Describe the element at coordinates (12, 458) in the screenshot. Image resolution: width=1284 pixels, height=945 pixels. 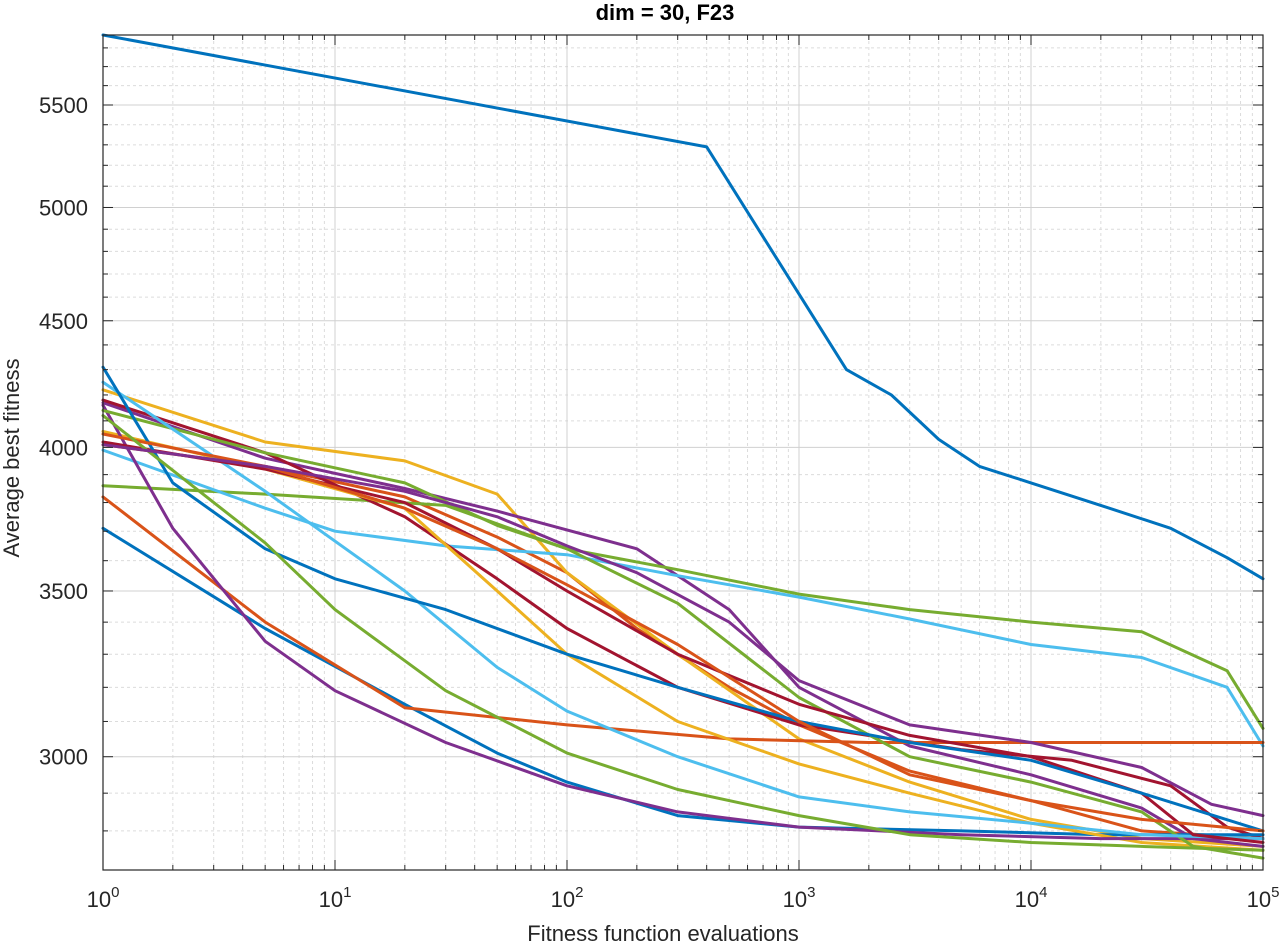
I see `y-axis-label: Average best fitness` at that location.